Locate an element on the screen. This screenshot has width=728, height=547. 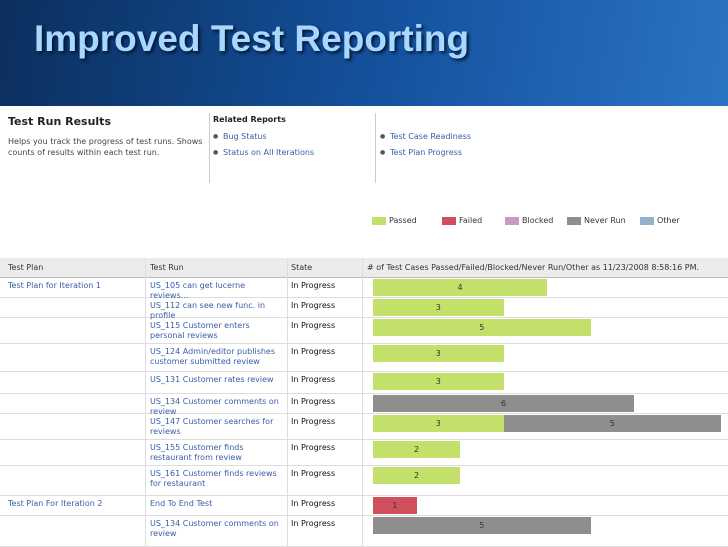
test-run: US_131 Customer rates review is located at coordinates (212, 379).